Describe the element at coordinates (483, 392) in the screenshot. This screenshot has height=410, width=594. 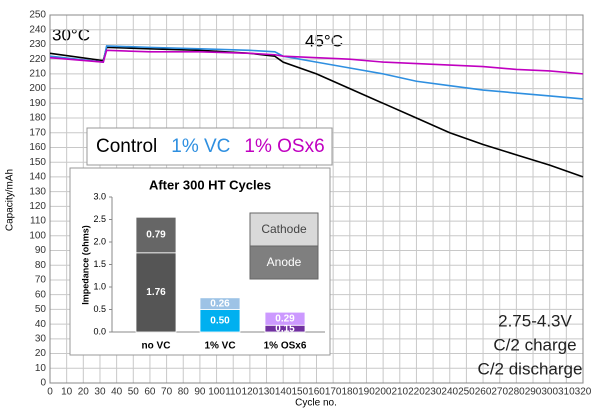
I see `x-tick-label: 260` at that location.